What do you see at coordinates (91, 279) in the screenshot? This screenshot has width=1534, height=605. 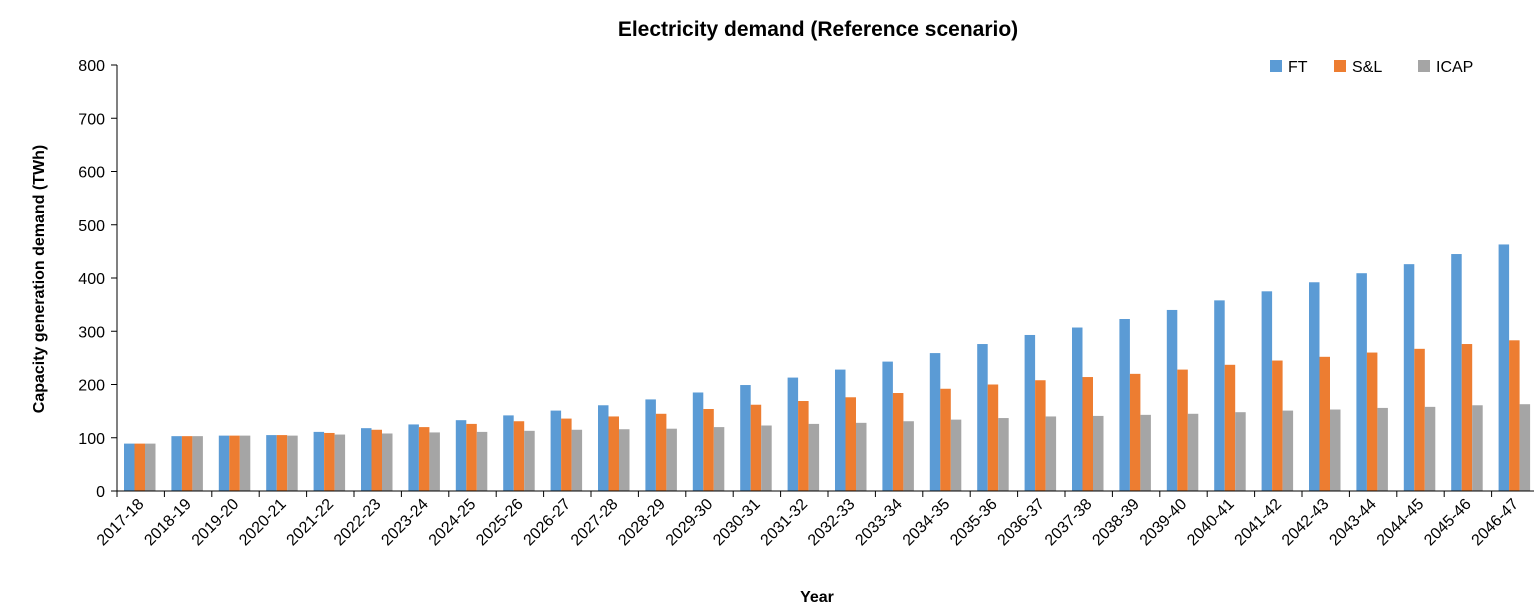 I see `y-tick-label: 400` at bounding box center [91, 279].